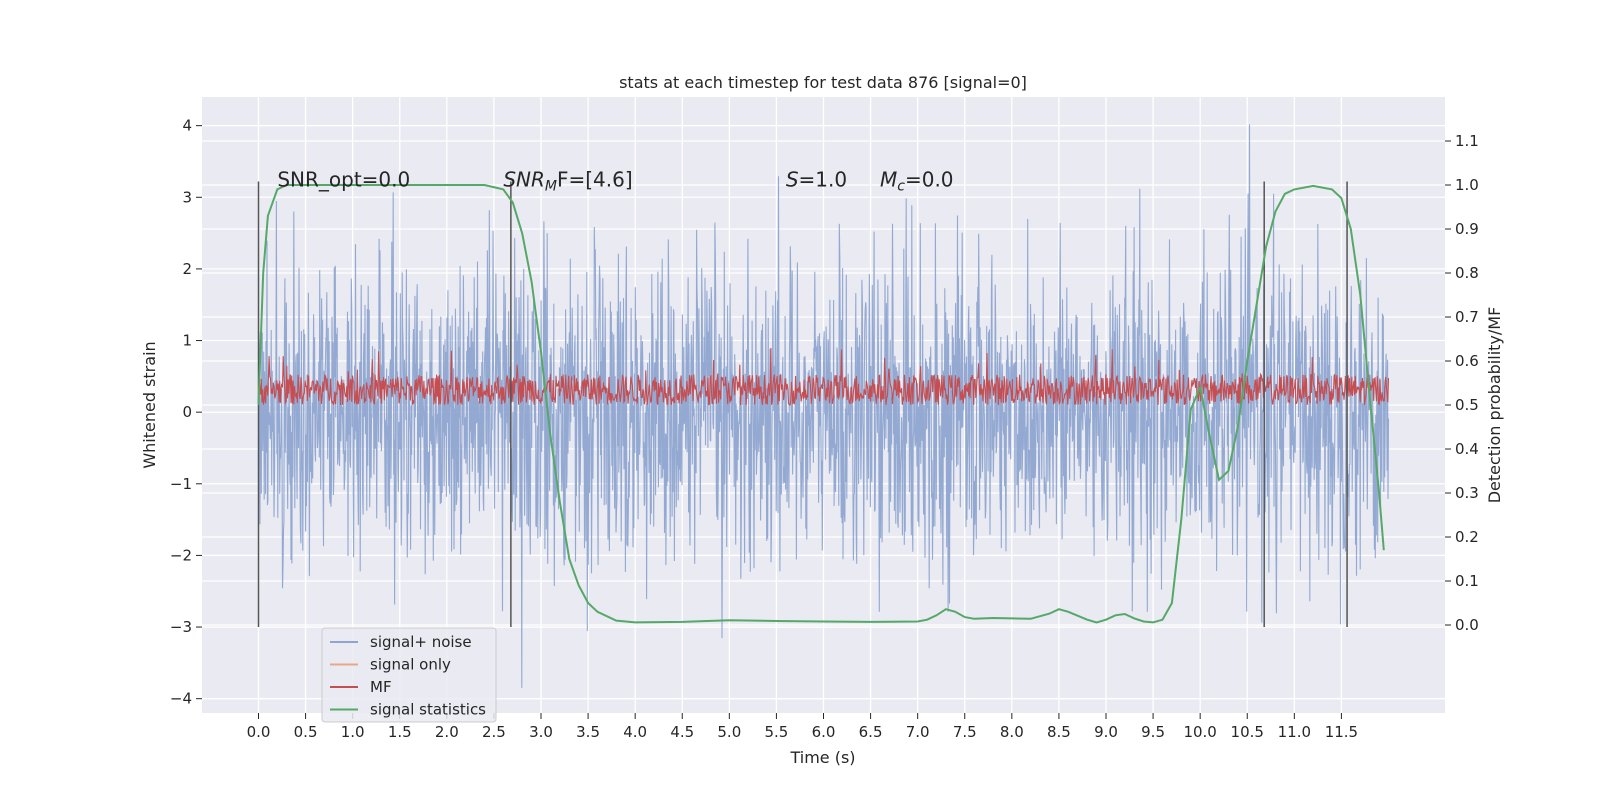 This screenshot has width=1600, height=800. What do you see at coordinates (1467, 273) in the screenshot?
I see `y-right-tick-label: 0.8` at bounding box center [1467, 273].